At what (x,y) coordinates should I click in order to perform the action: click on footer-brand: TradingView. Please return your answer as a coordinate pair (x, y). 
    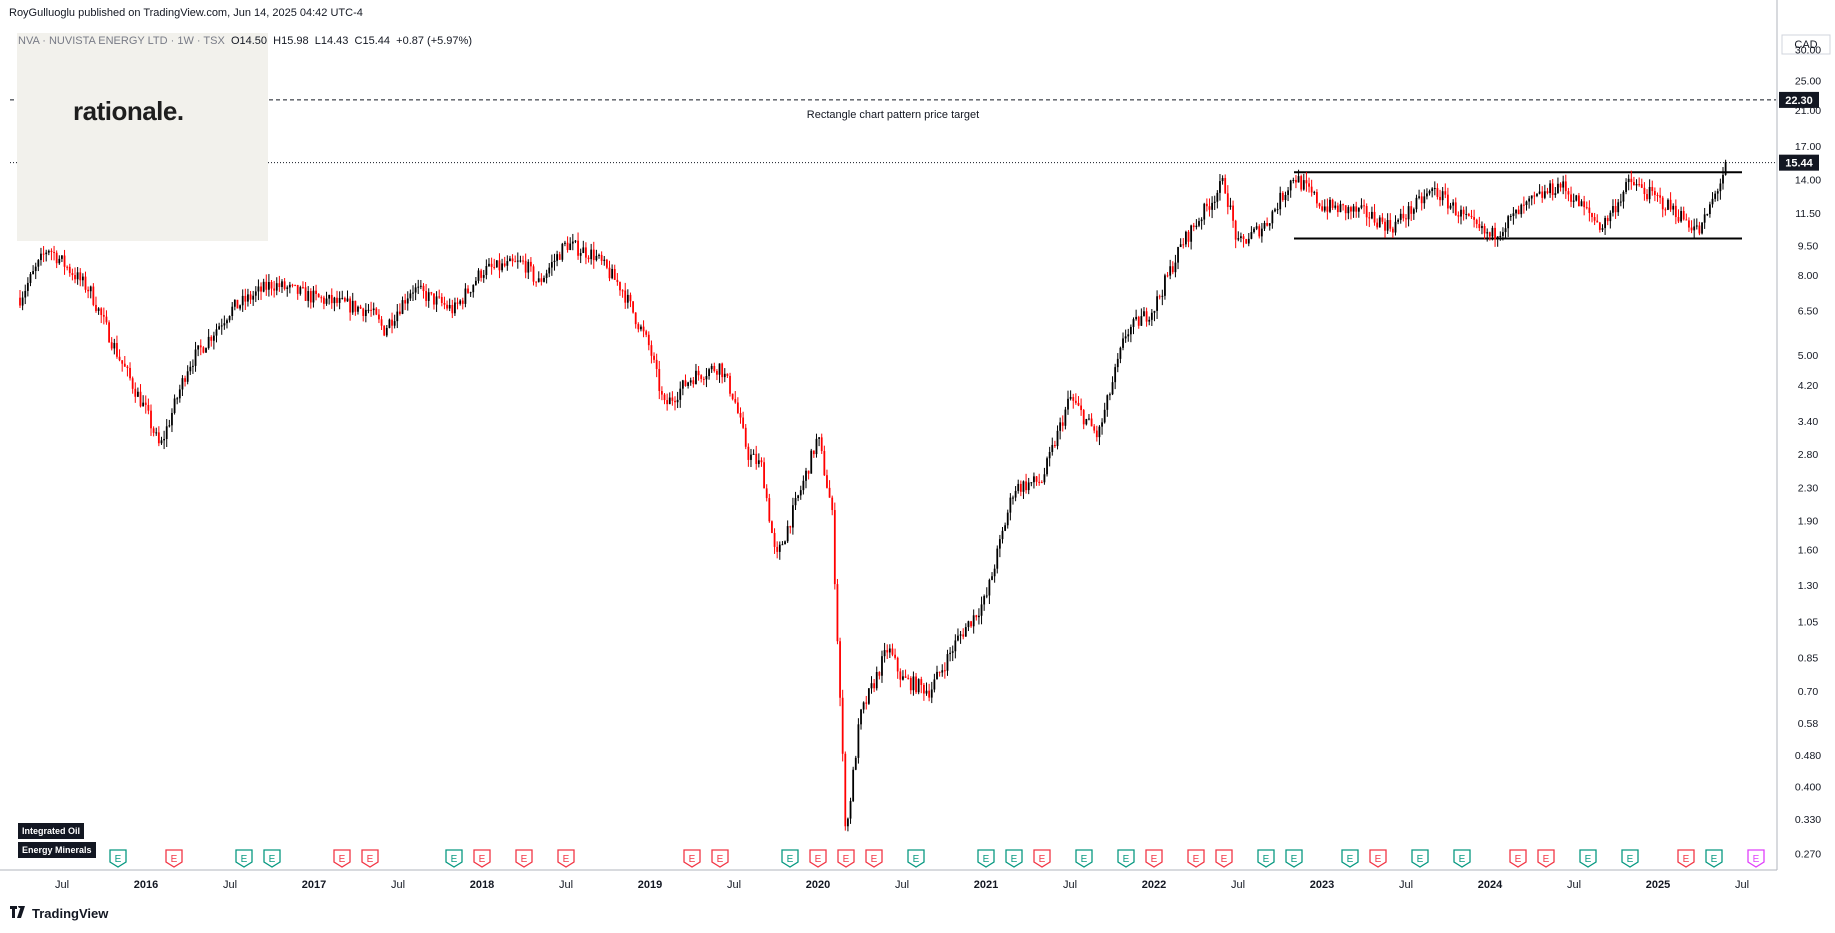
    Looking at the image, I should click on (59, 912).